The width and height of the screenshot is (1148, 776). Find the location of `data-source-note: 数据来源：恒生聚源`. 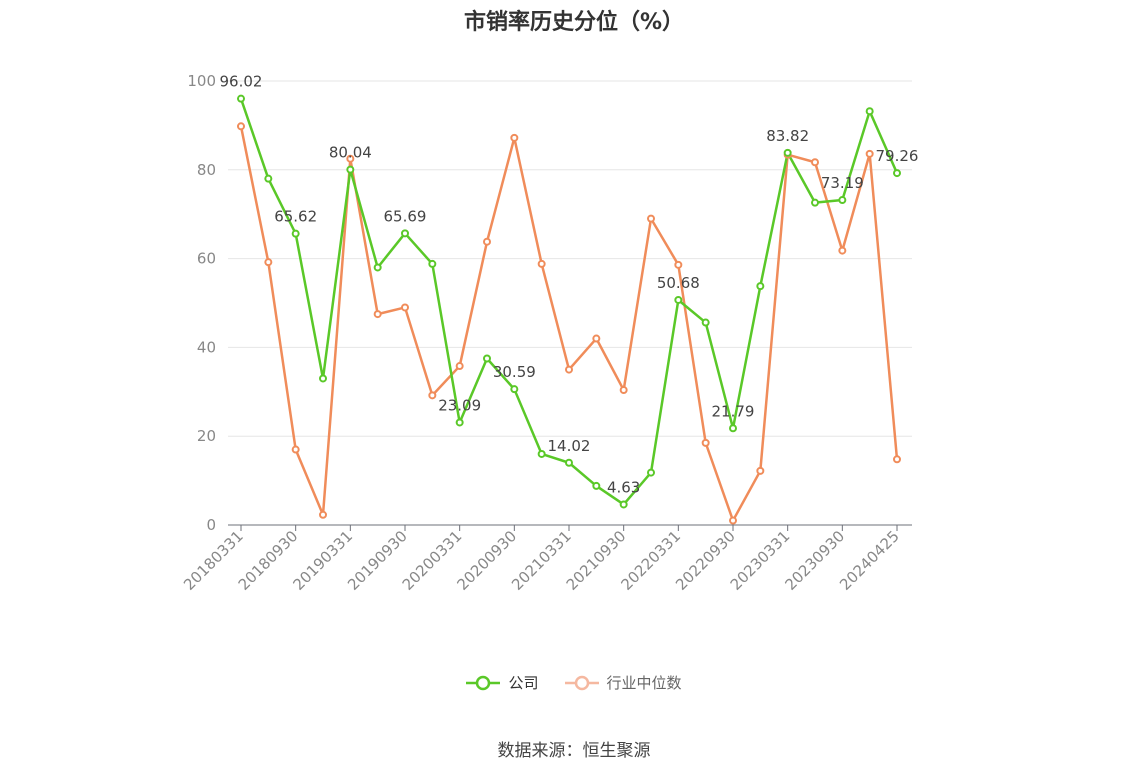

data-source-note: 数据来源：恒生聚源 is located at coordinates (574, 751).